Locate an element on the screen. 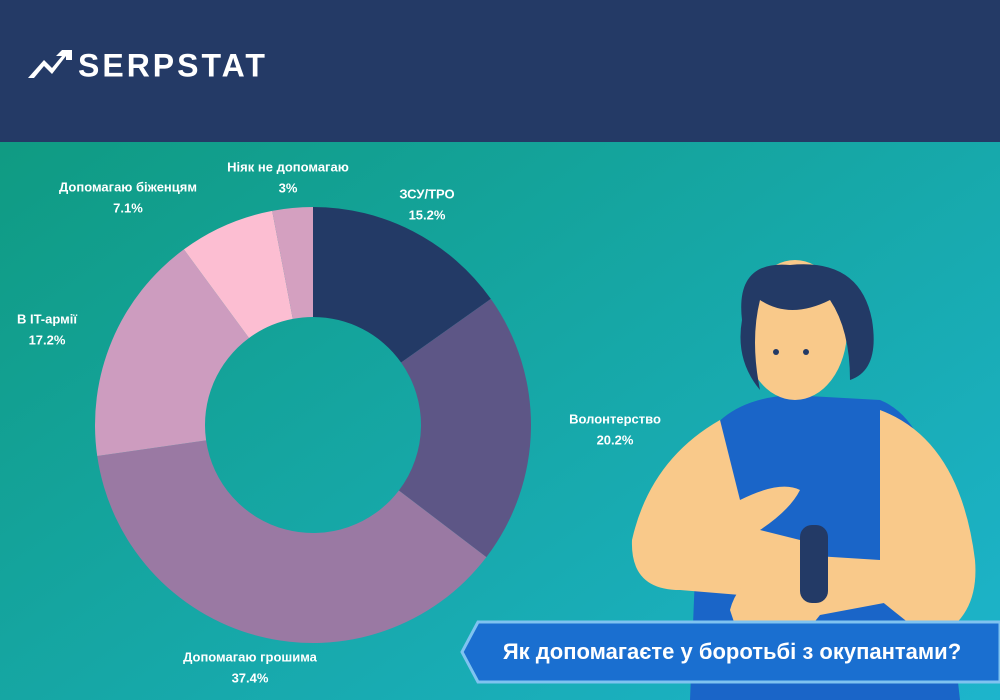 Image resolution: width=1000 pixels, height=700 pixels. category-label: Волонтерство is located at coordinates (615, 418).